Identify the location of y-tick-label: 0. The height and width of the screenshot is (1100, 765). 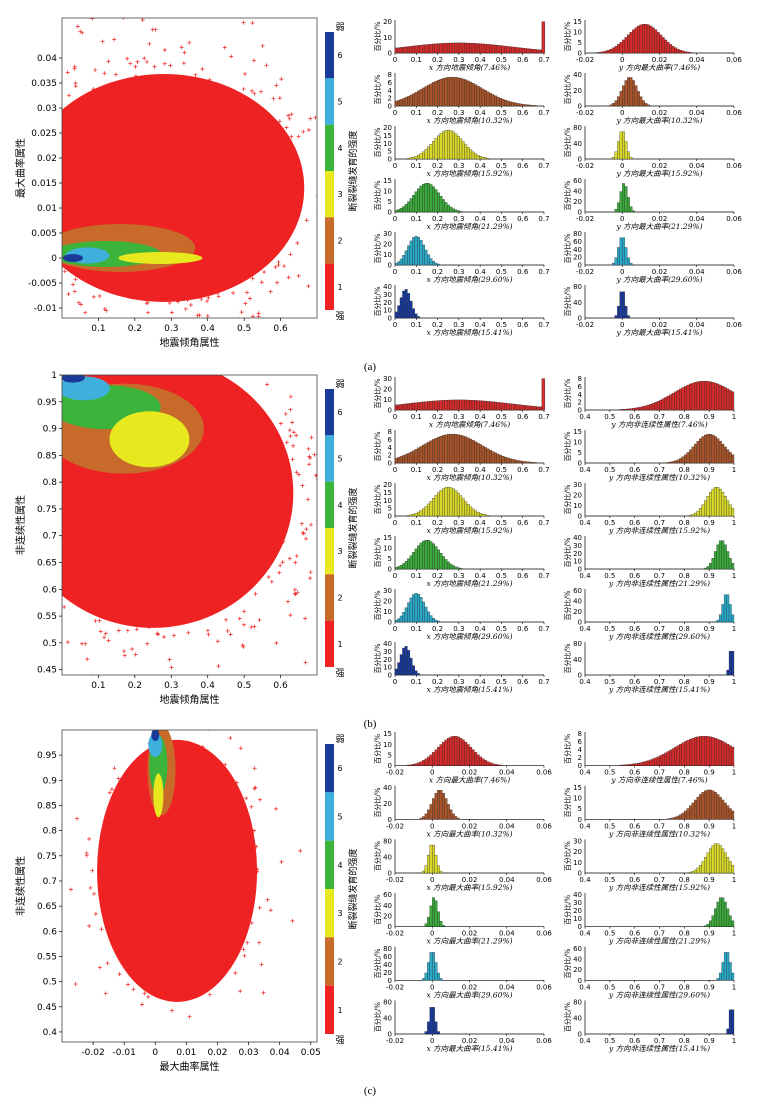
(54, 259).